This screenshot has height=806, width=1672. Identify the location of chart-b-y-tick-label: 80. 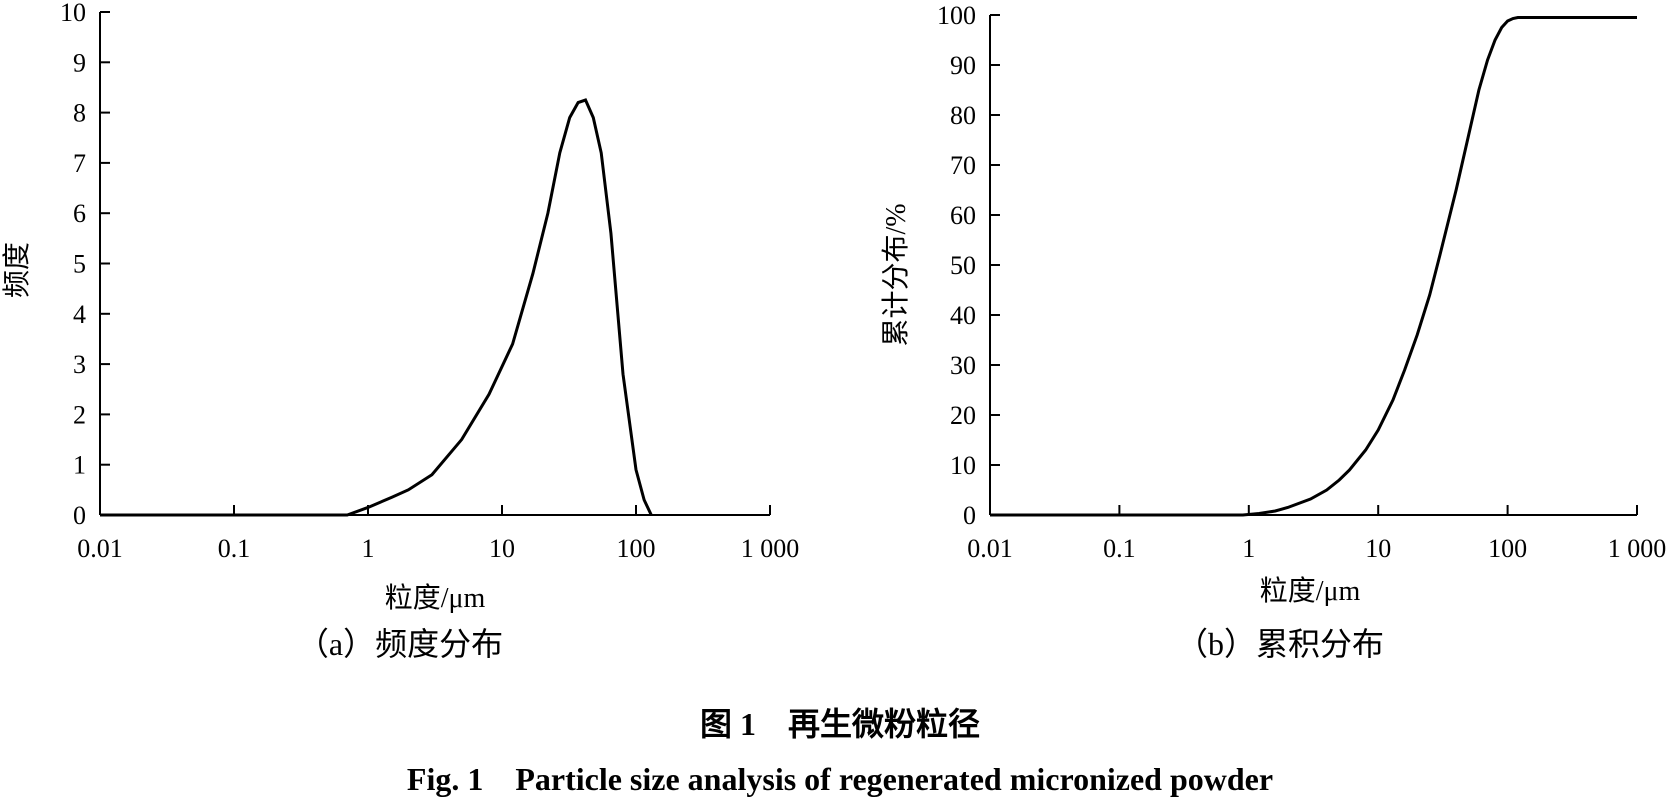
(963, 115).